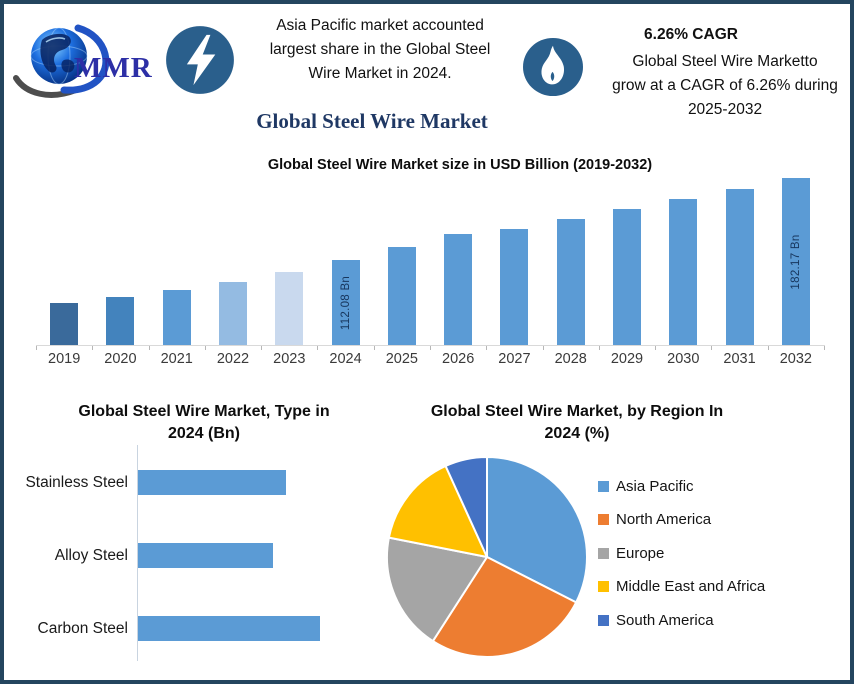  I want to click on bar-2030, so click(683, 272).